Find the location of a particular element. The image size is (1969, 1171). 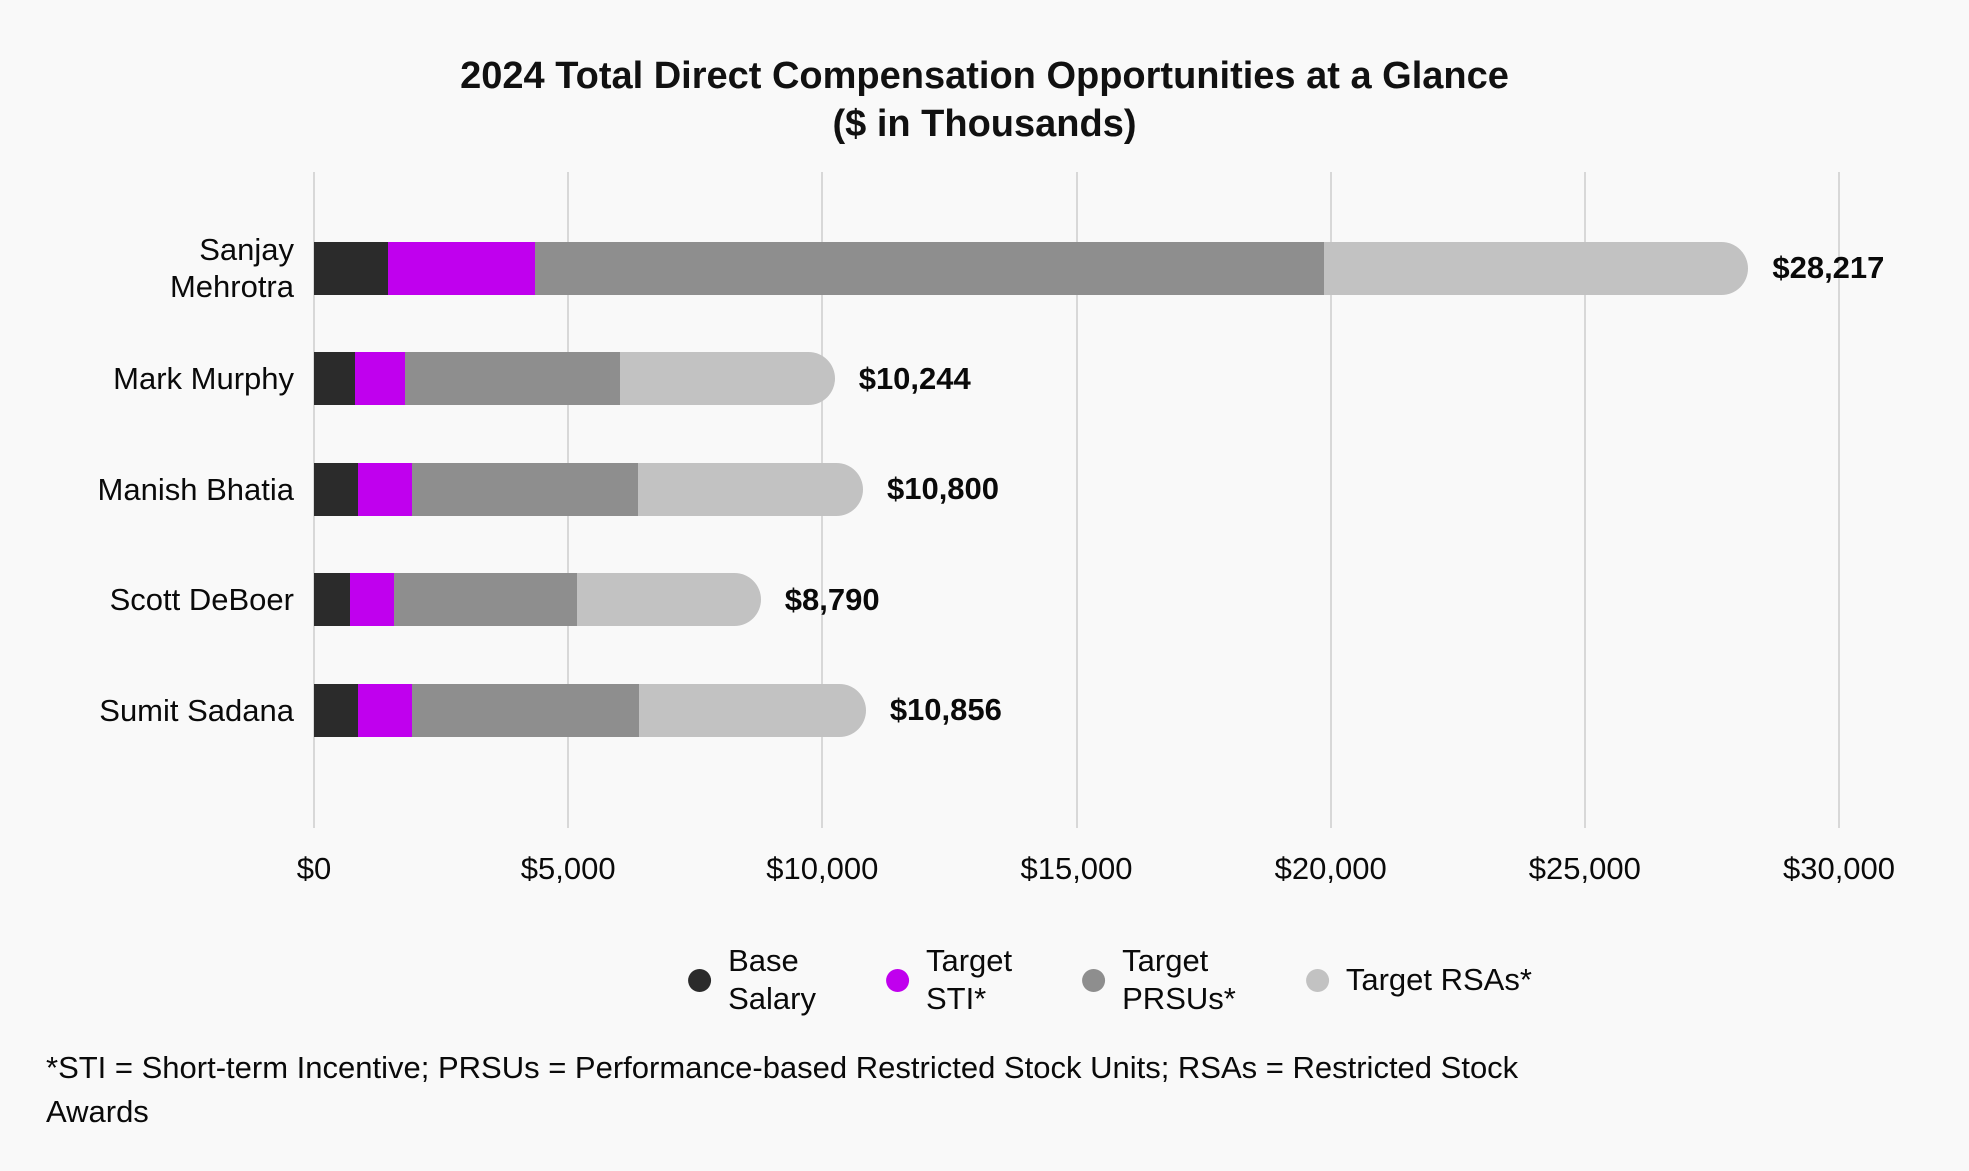

x-axis-tick-label: $15,000 is located at coordinates (1076, 868).